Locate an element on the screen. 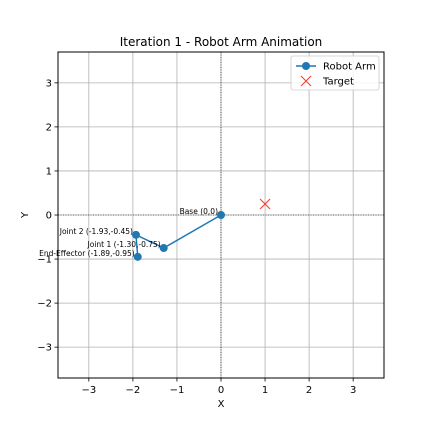  x-tick-label: 0 is located at coordinates (221, 390).